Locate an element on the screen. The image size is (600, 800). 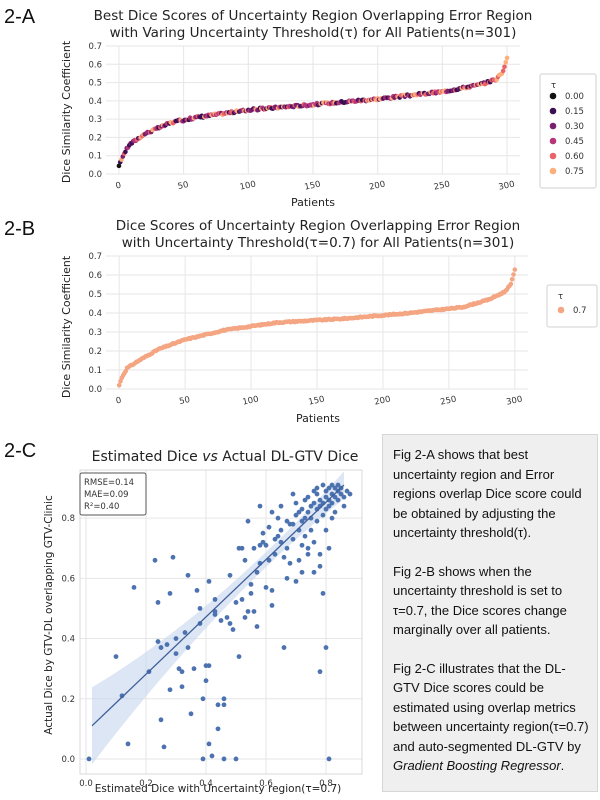
chart-b-xtick: 250 is located at coordinates (448, 400).